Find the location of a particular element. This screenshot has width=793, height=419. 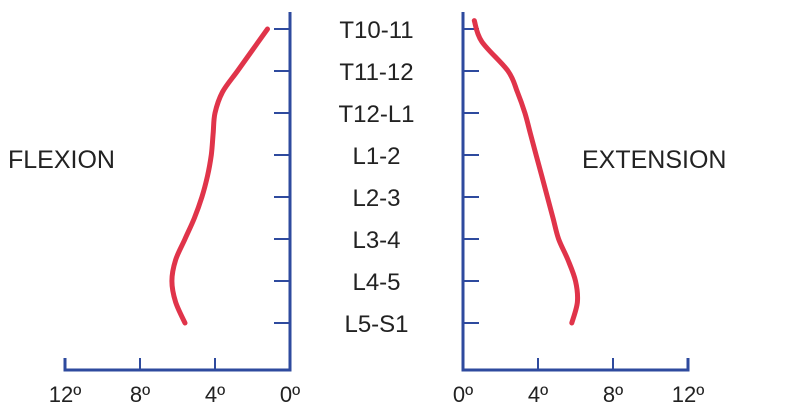

spinal-level-labels: T10-11 T11-12 T12-L1 L1-2 L2-3 L3-4 L4-5 L5-S1 is located at coordinates (376, 177).